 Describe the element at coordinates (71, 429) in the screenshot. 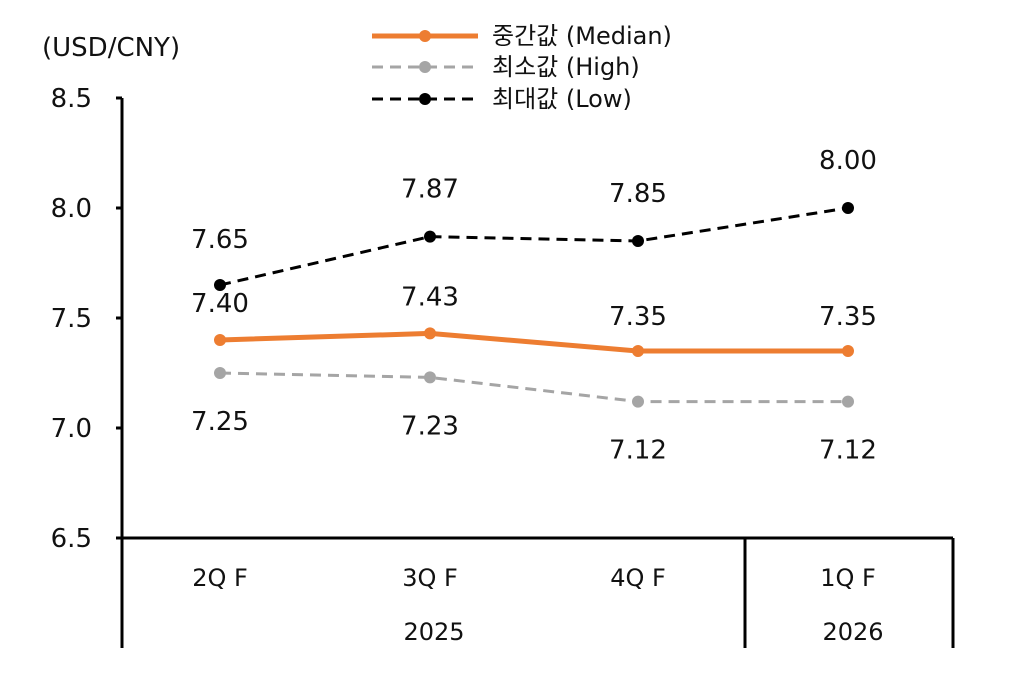

I see `y-tick-label: 7.0` at that location.